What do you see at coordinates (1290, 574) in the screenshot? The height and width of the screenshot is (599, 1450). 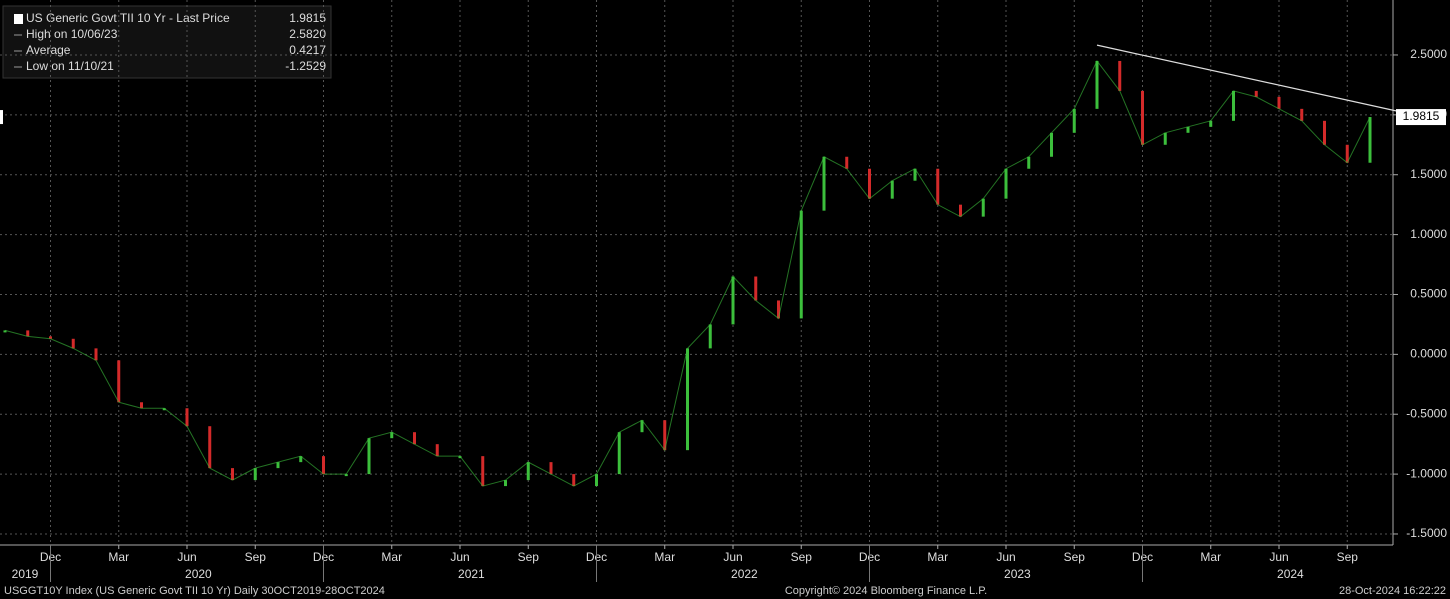 I see `year-label: 2024` at bounding box center [1290, 574].